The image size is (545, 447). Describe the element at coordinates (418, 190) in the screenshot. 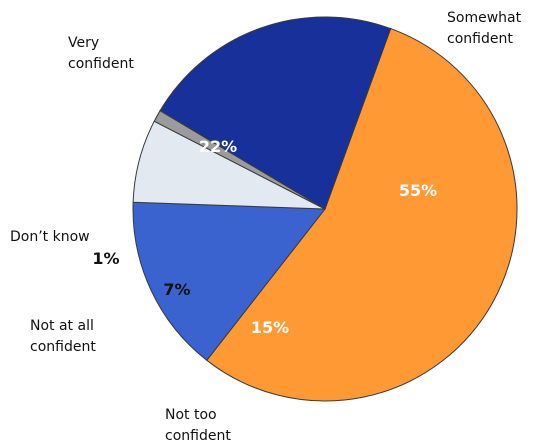

I see `data-label-somewhat-confident: 55%` at that location.